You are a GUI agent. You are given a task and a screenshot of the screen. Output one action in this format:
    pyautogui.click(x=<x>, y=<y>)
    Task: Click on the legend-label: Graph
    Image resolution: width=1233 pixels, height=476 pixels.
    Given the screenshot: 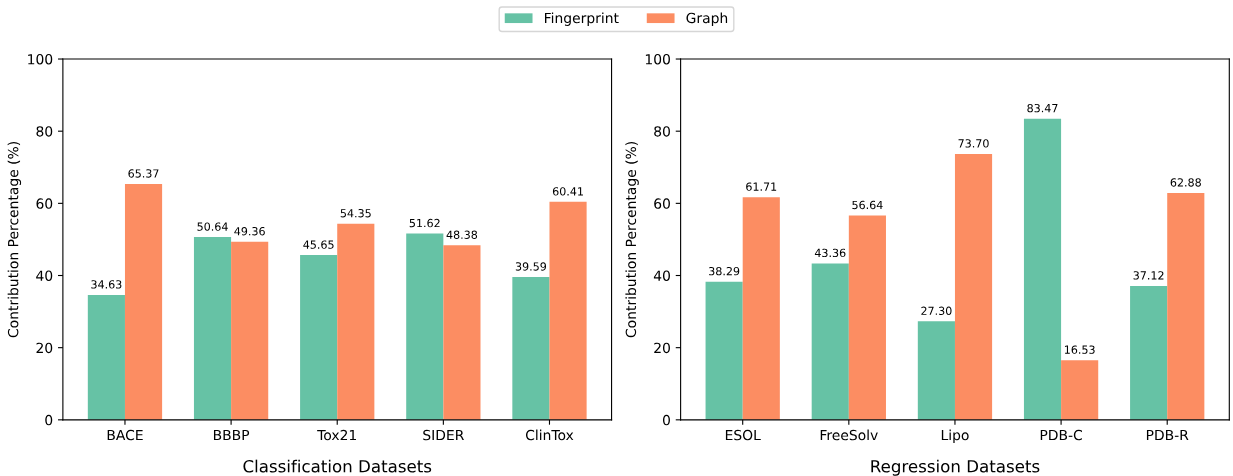 What is the action you would take?
    pyautogui.click(x=707, y=19)
    